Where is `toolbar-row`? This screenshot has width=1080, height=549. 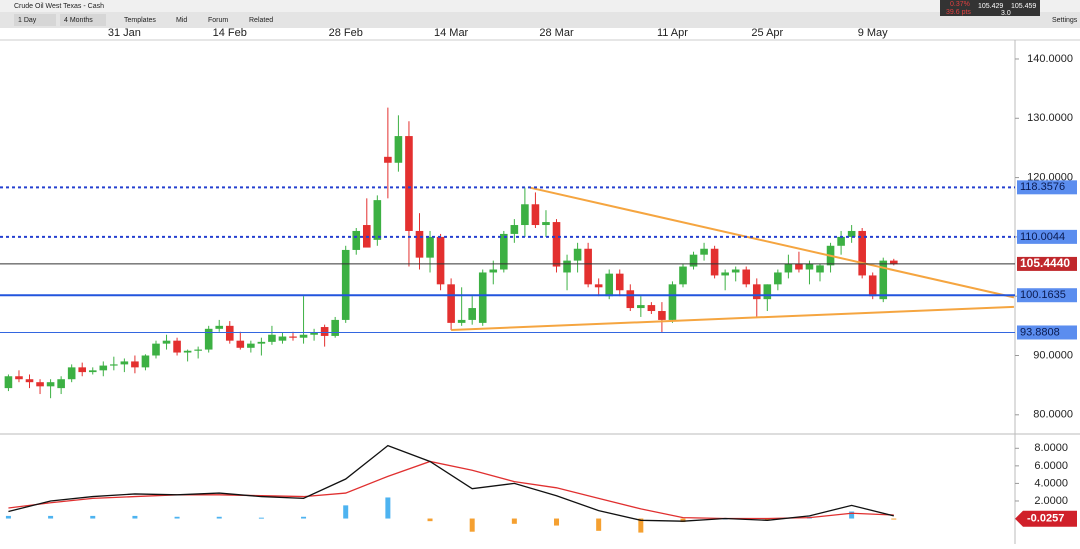
toolbar-row is located at coordinates (540, 20).